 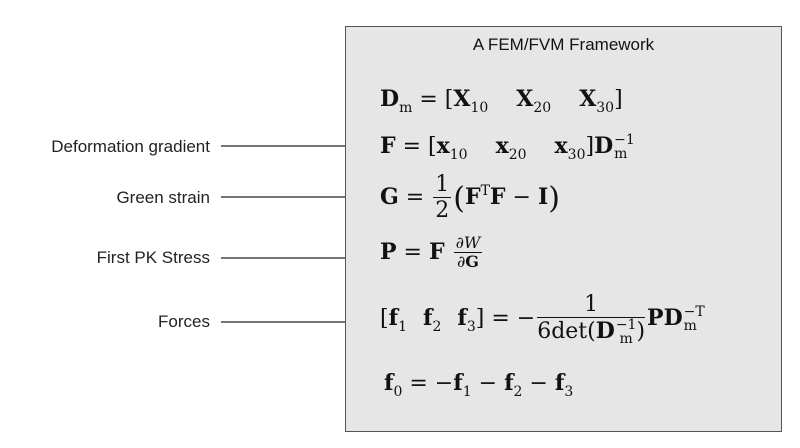 I want to click on equation-green-strain: G = 1 2 (FTF − I), so click(x=470, y=198).